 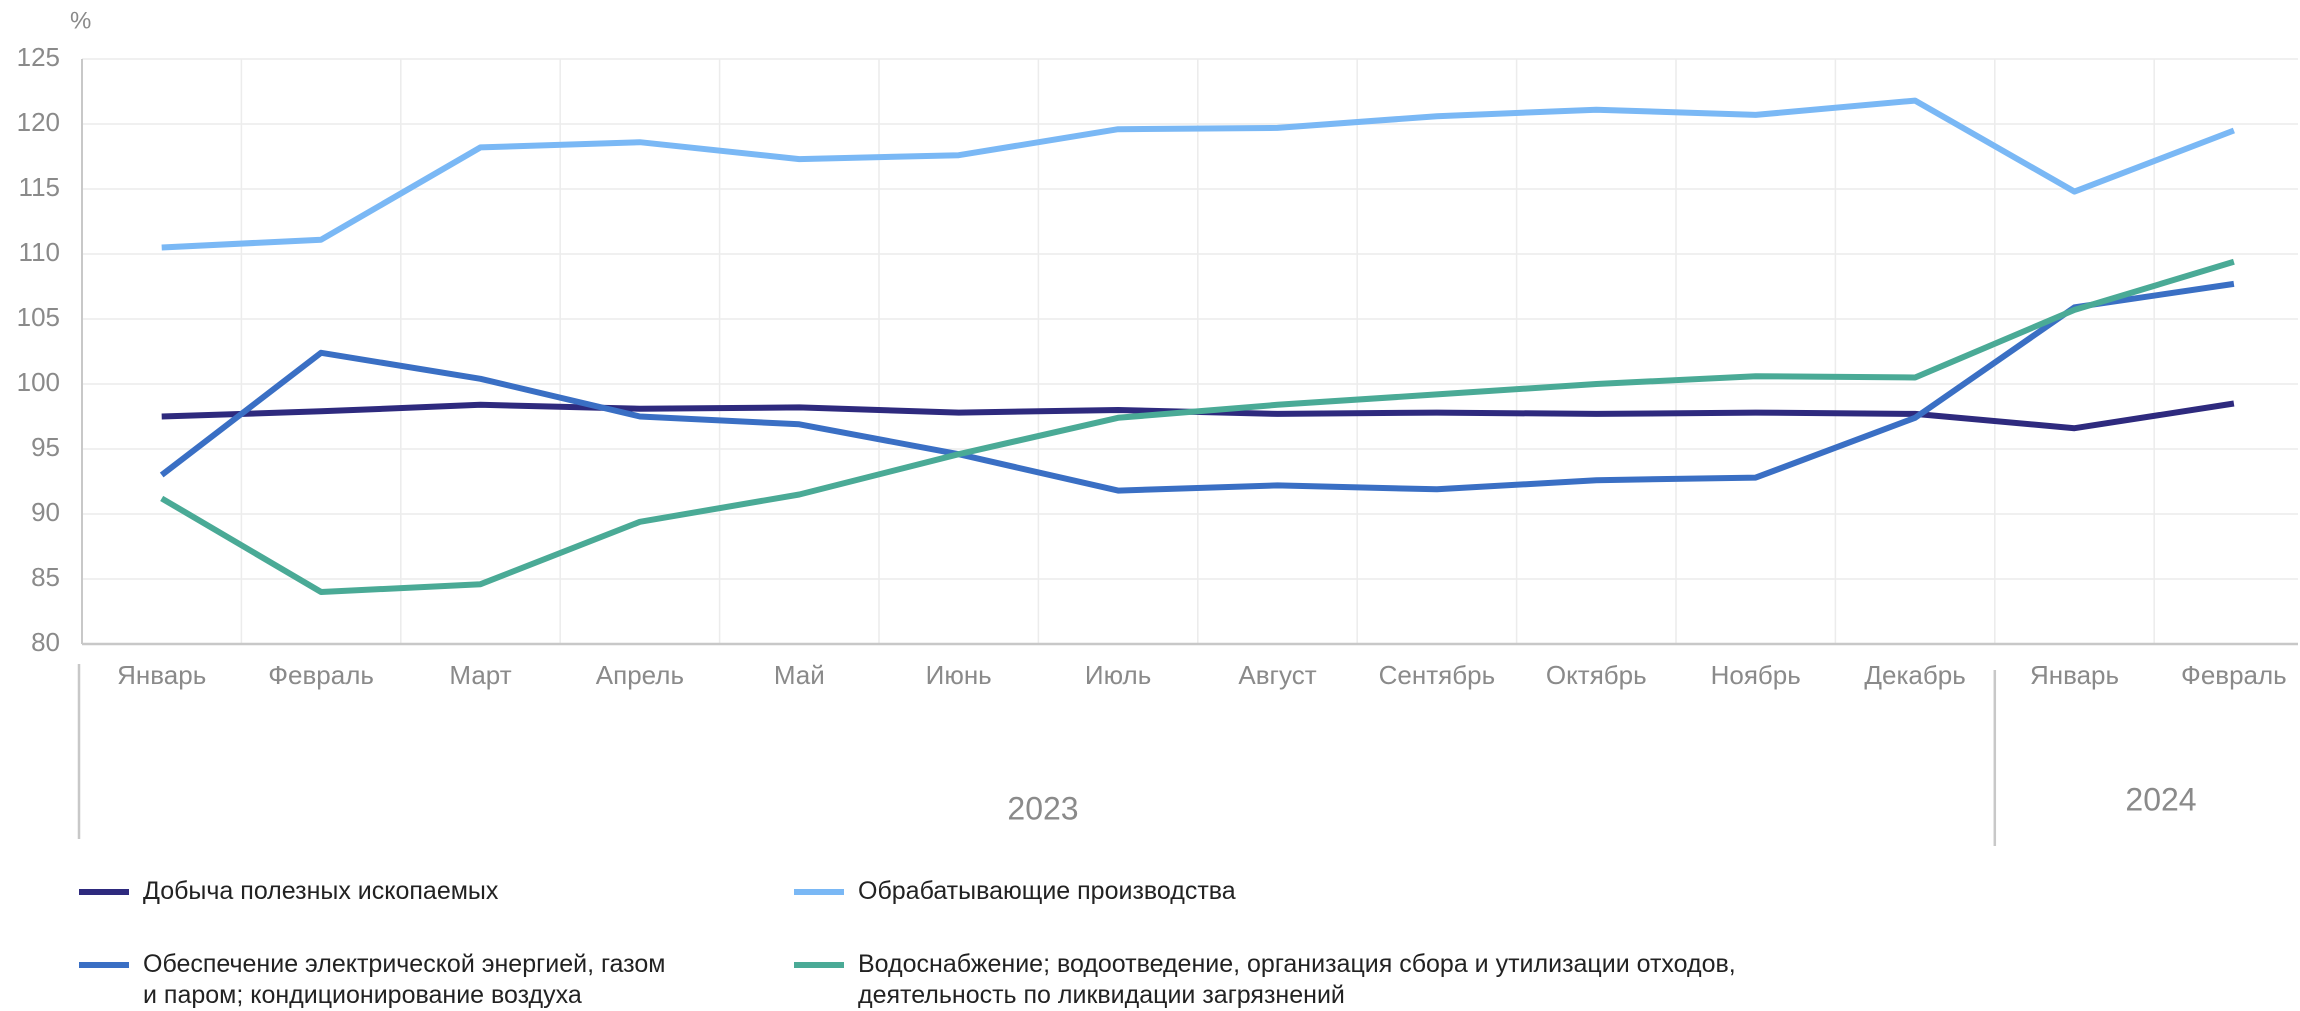 I want to click on x-tick-label: Ноябрь, so click(x=1756, y=675).